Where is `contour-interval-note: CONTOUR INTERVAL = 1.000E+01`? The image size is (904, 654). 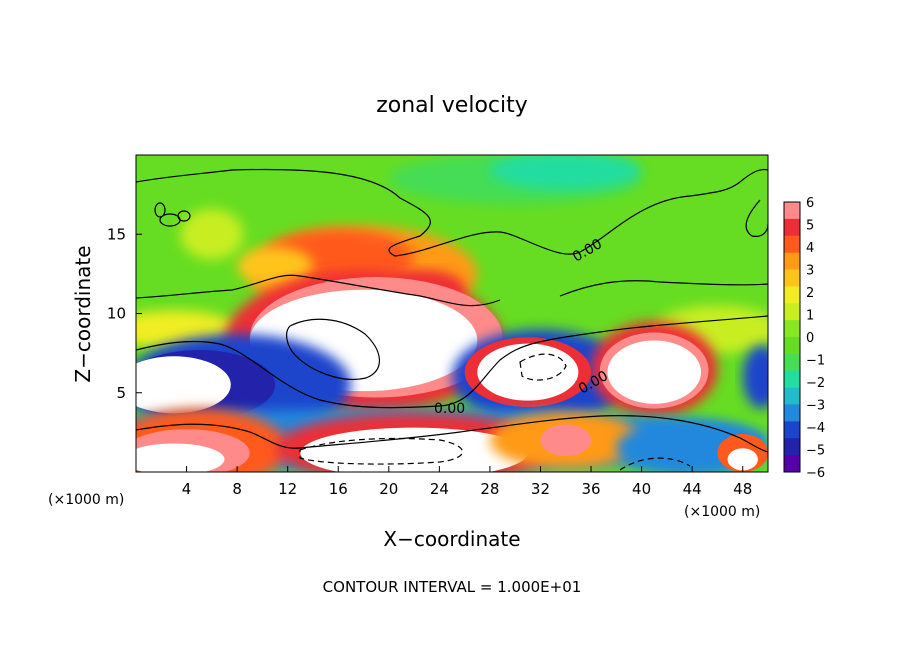 contour-interval-note: CONTOUR INTERVAL = 1.000E+01 is located at coordinates (452, 587).